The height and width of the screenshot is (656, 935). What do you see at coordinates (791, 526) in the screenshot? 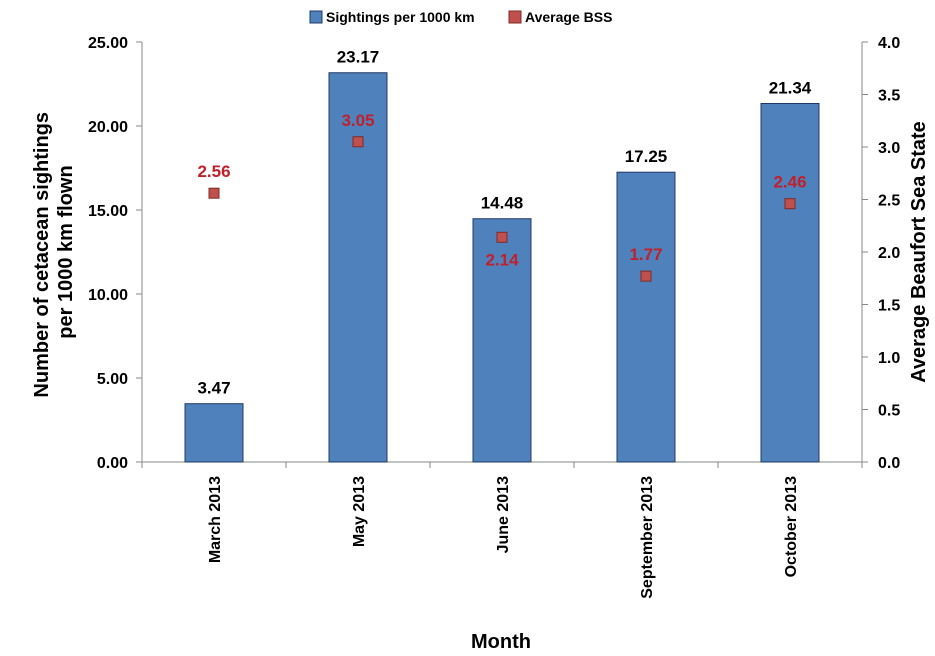
I see `x-tick-label: October 2013` at bounding box center [791, 526].